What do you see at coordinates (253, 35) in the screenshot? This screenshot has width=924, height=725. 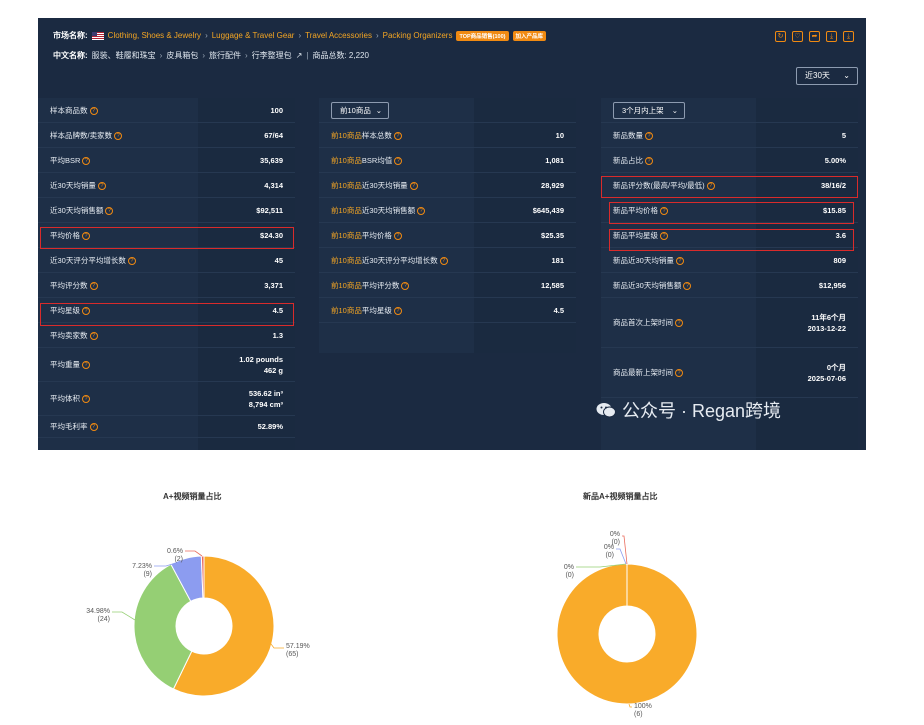 I see `breadcrumb-category-2: Luggage & Travel Gear` at bounding box center [253, 35].